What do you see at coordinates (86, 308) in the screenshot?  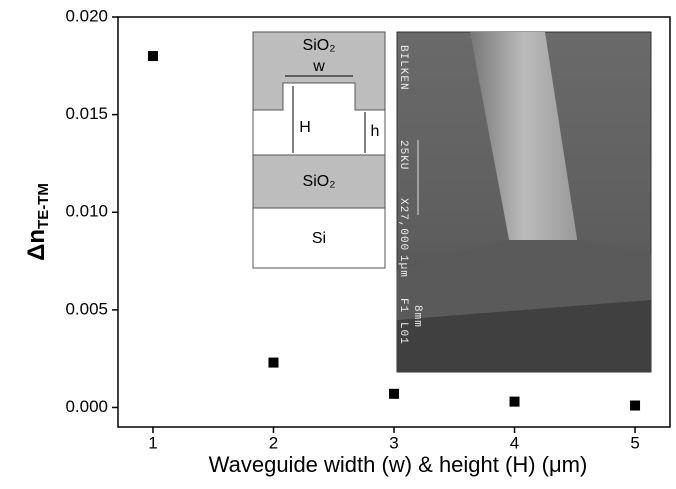 I see `y-tick-label: 0.005` at bounding box center [86, 308].